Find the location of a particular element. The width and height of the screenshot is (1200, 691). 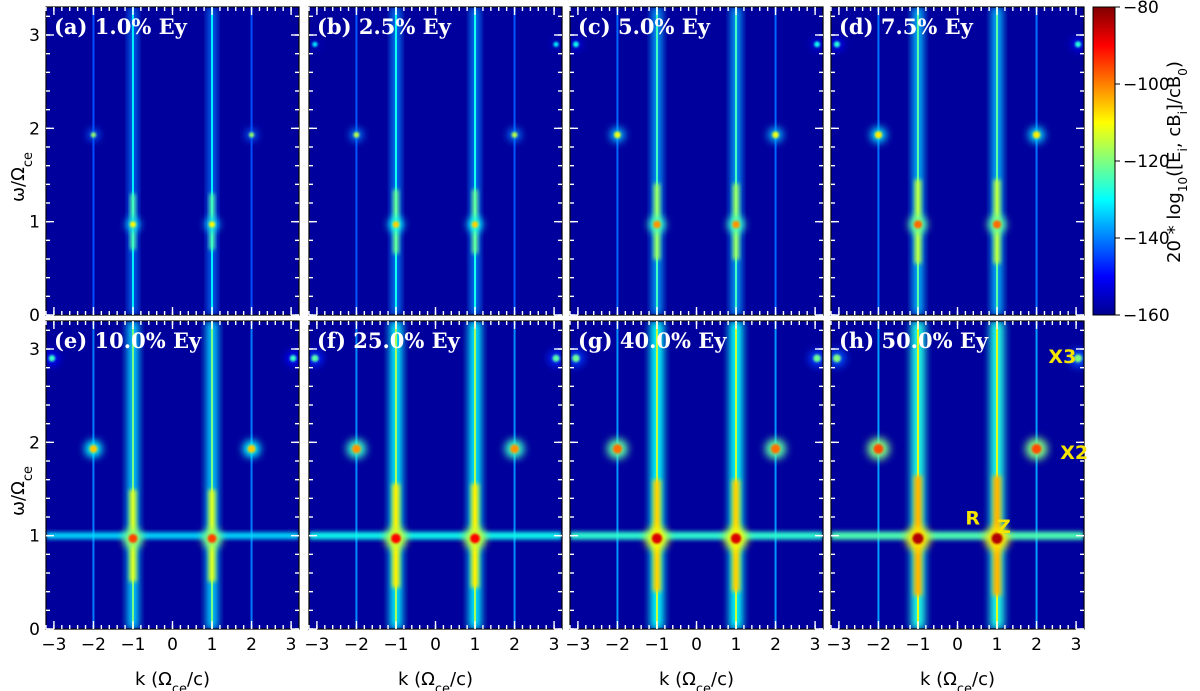

spot-k-2-w2 is located at coordinates (356, 449).